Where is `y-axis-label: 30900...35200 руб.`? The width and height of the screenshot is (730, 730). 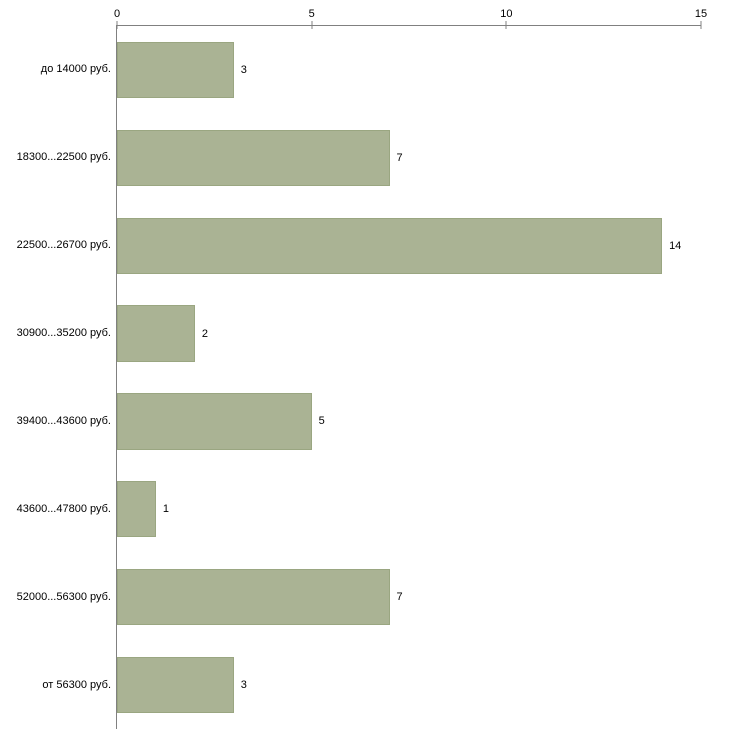 y-axis-label: 30900...35200 руб. is located at coordinates (63, 333).